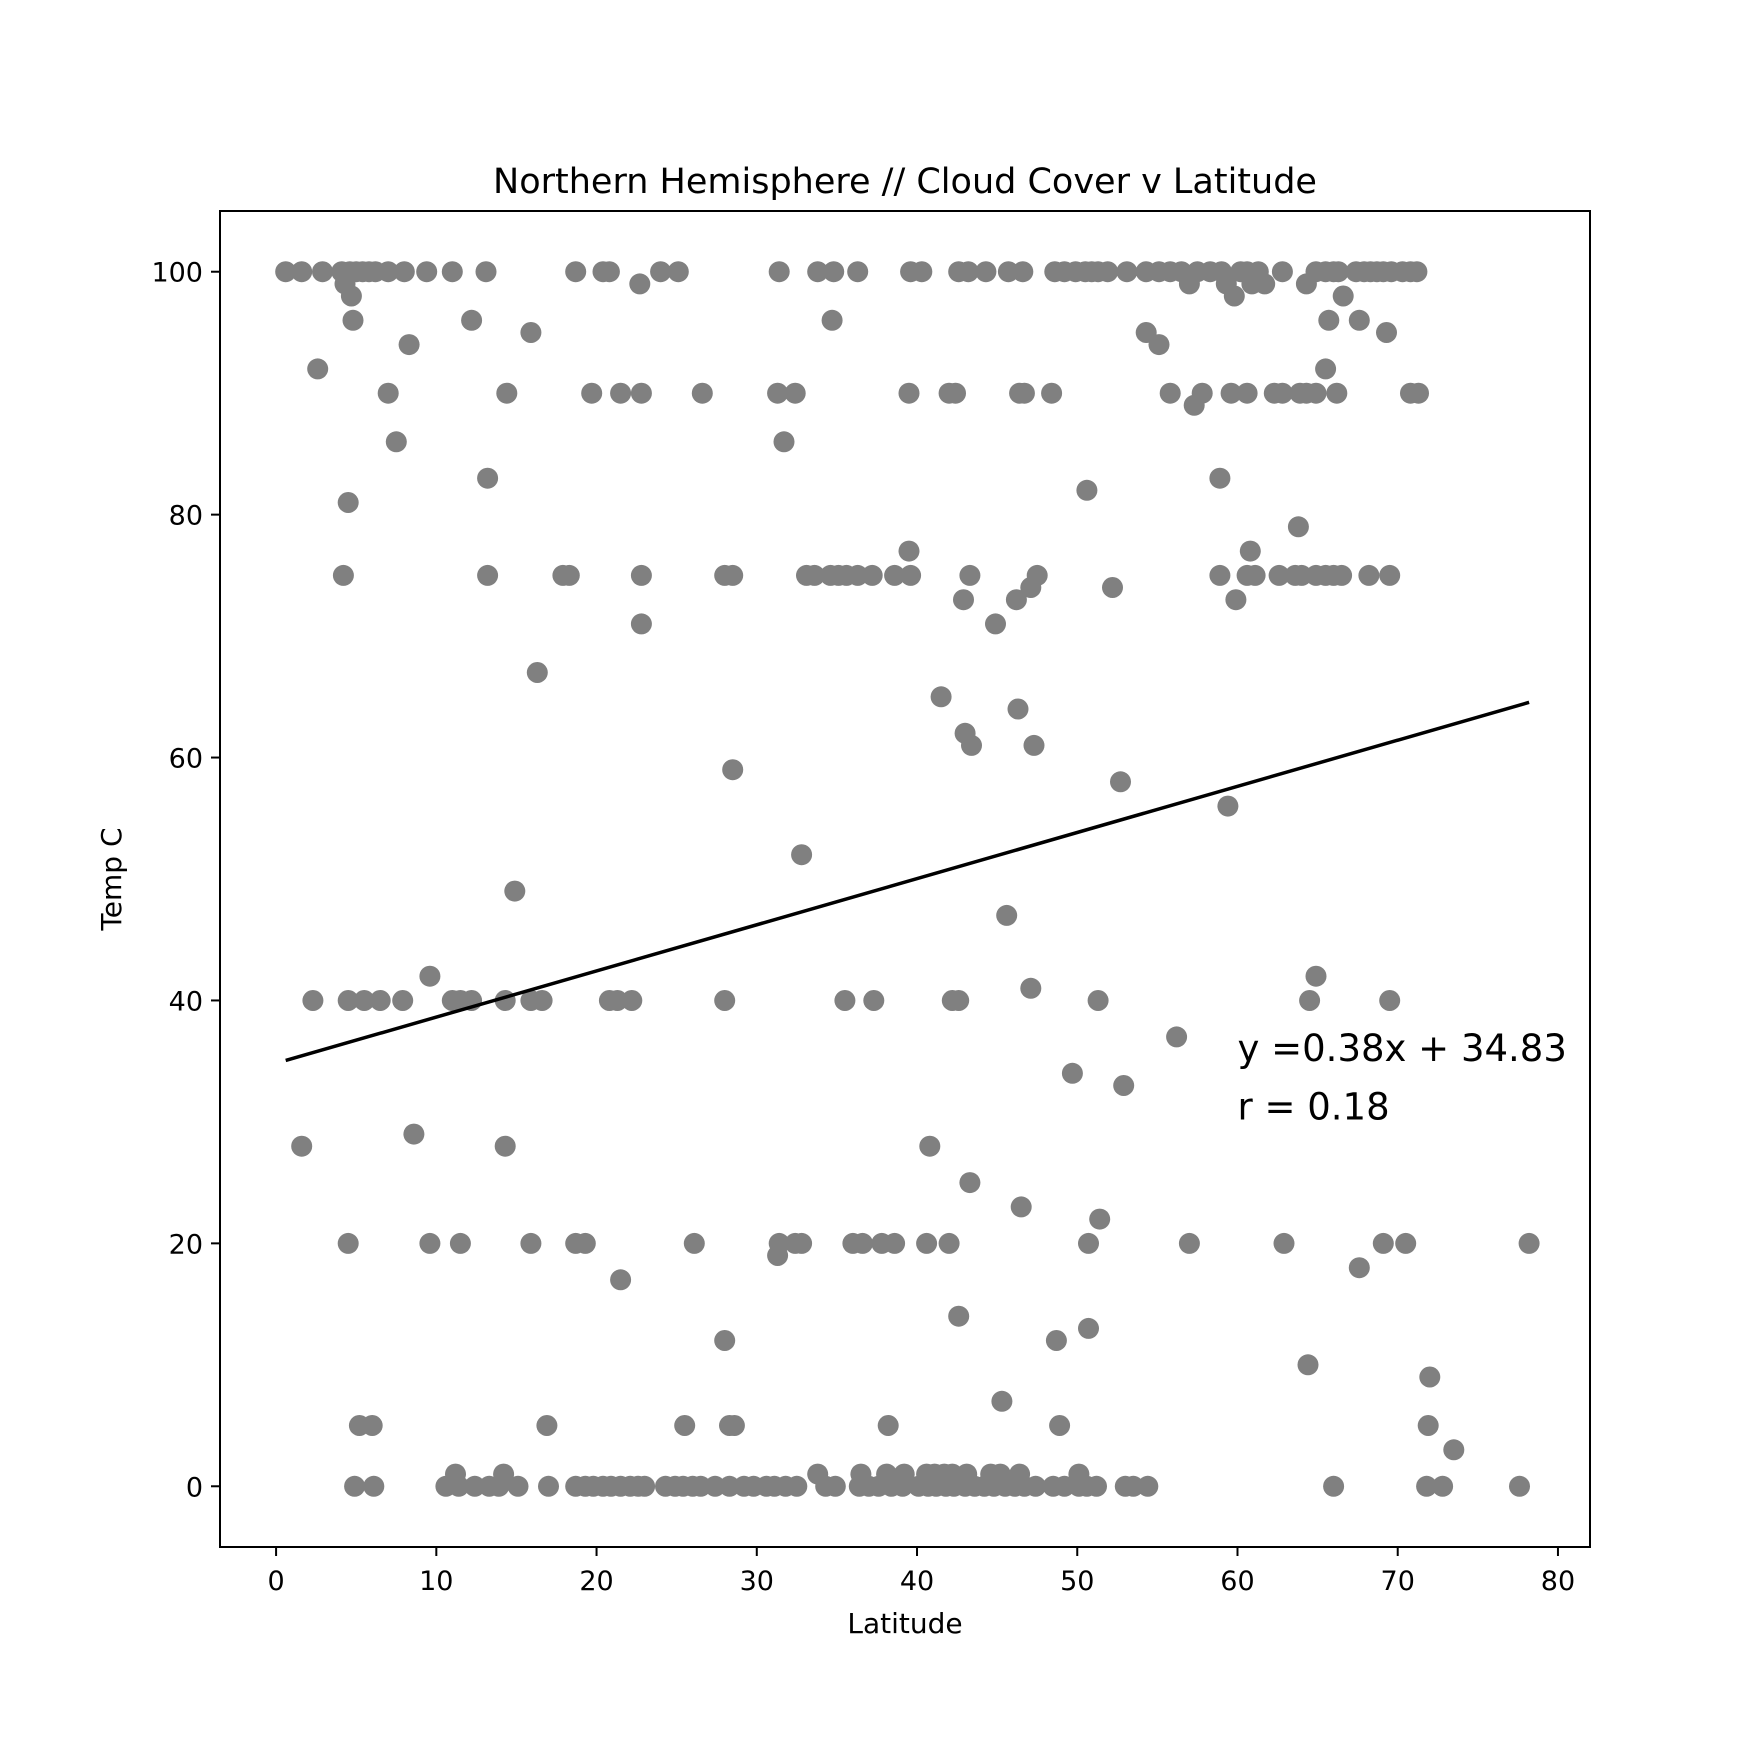  Describe the element at coordinates (1077, 1581) in the screenshot. I see `x-tick-label: 50` at that location.